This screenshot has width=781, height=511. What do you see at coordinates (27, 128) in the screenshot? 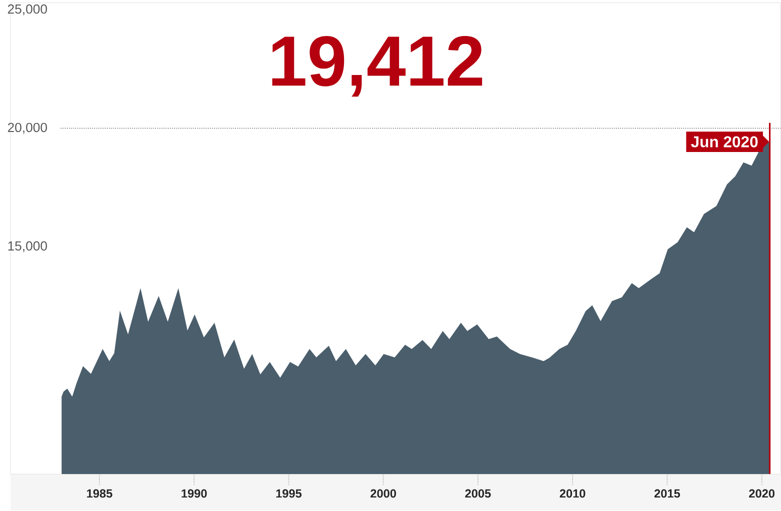
I see `y-tick-label: 20,000` at bounding box center [27, 128].